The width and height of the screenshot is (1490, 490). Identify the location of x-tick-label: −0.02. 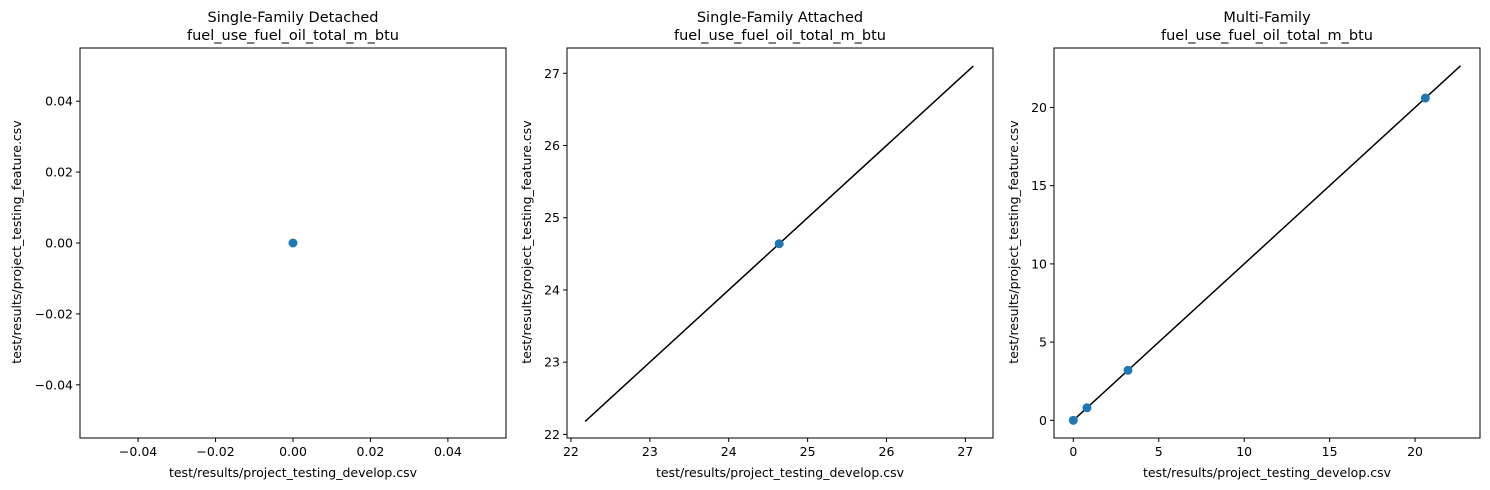
(215, 451).